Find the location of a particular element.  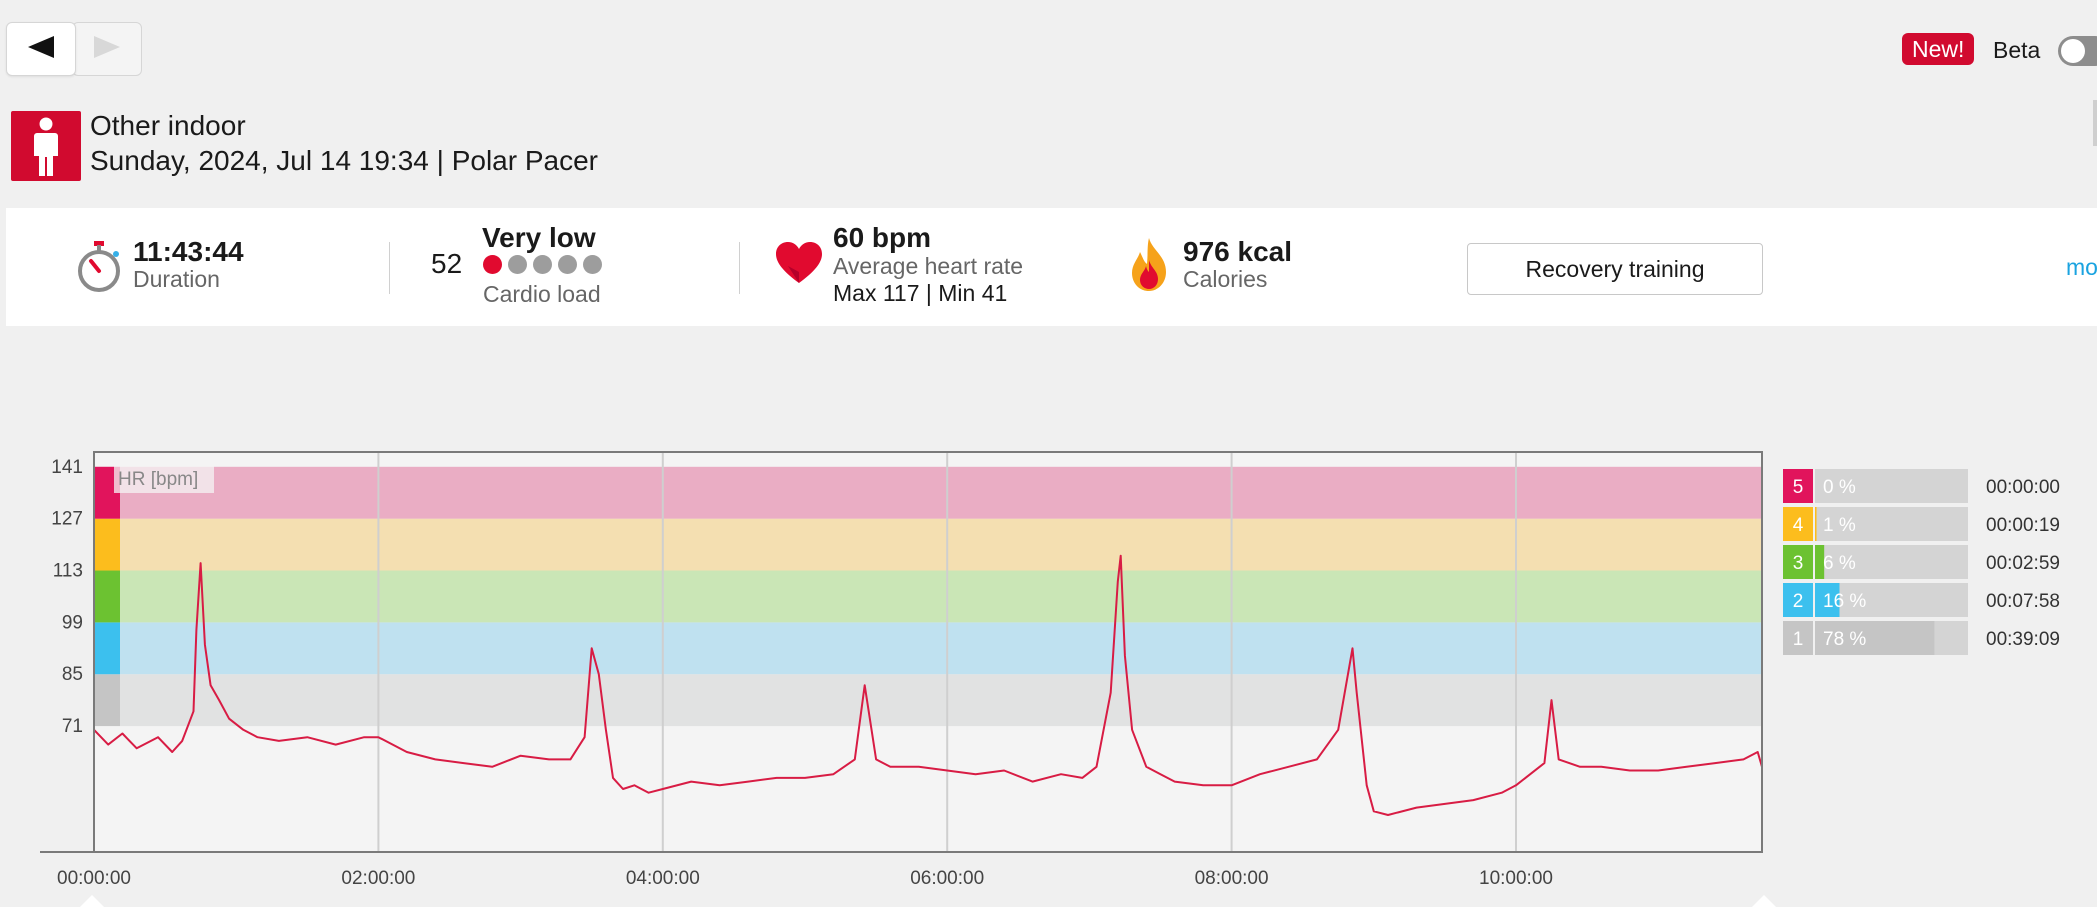

avg-hr-label: Average heart rate is located at coordinates (928, 266).